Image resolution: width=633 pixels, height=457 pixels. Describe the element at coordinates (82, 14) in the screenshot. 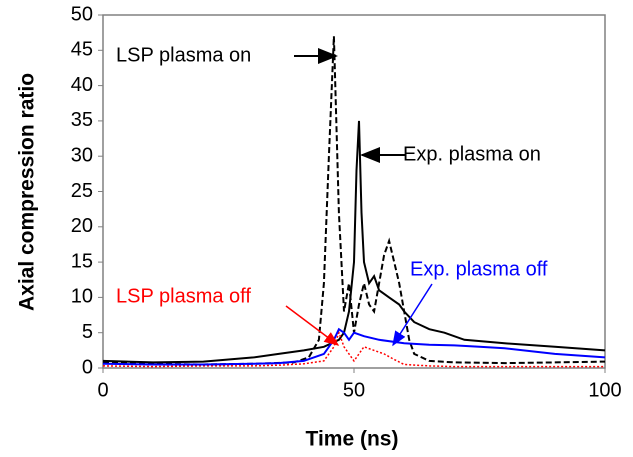

I see `y-tick-label: 50` at that location.